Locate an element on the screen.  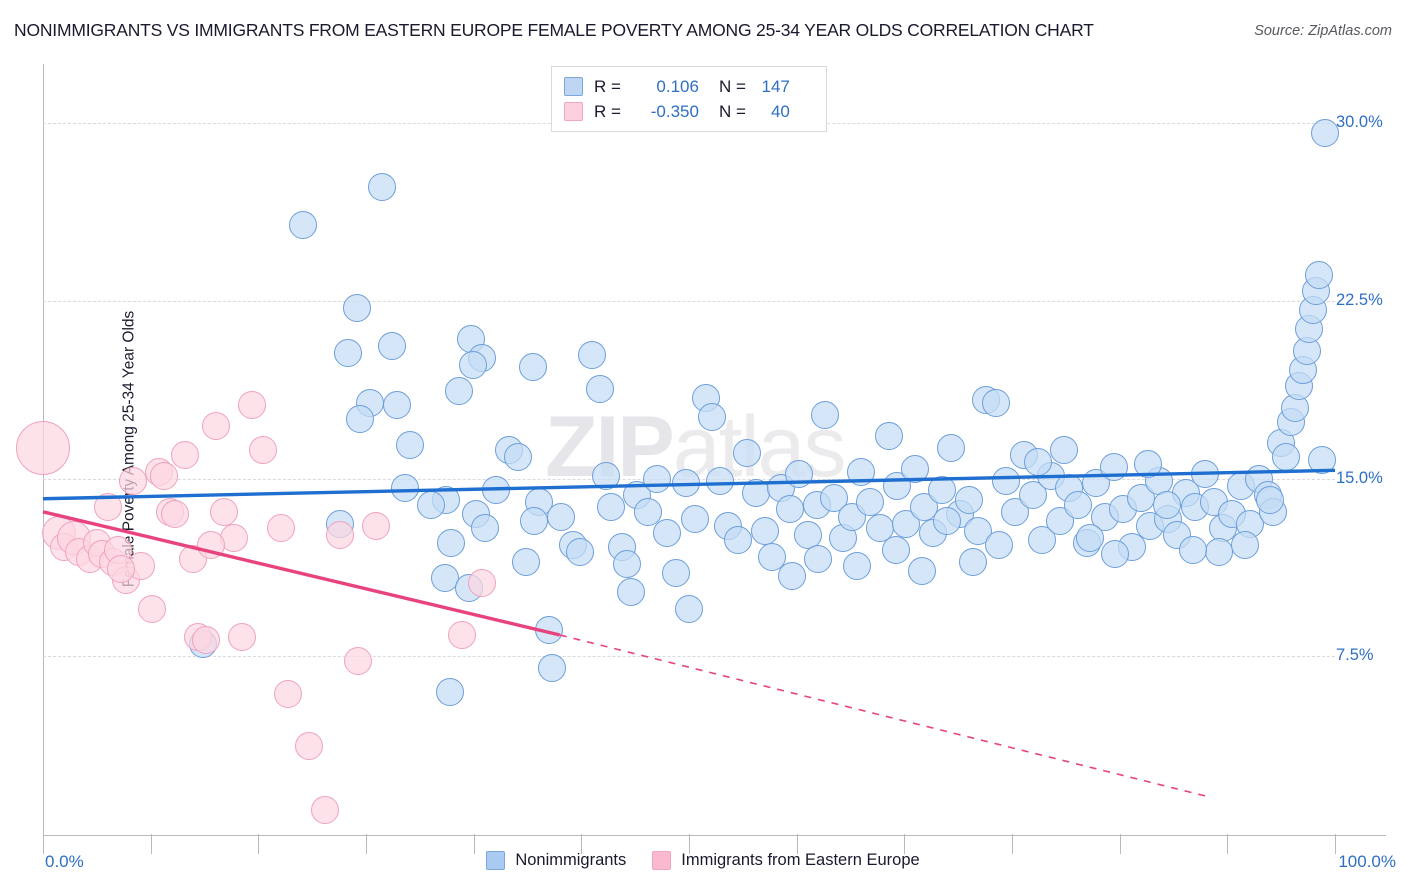
legend-item: Nonimmigrants is located at coordinates (556, 860).